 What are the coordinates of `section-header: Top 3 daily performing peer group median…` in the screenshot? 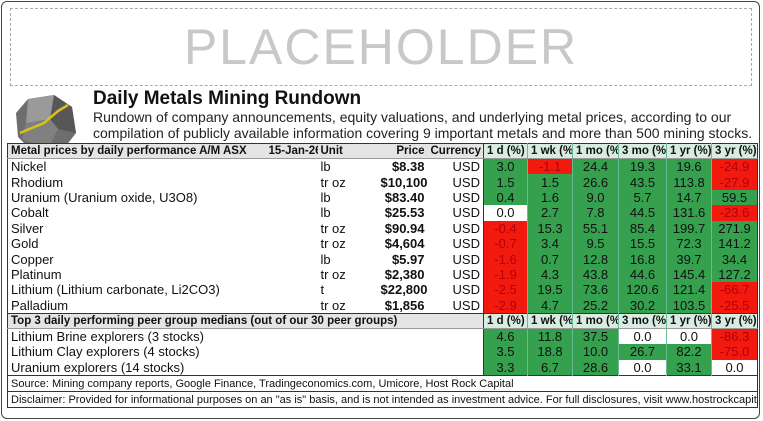 It's located at (245, 320).